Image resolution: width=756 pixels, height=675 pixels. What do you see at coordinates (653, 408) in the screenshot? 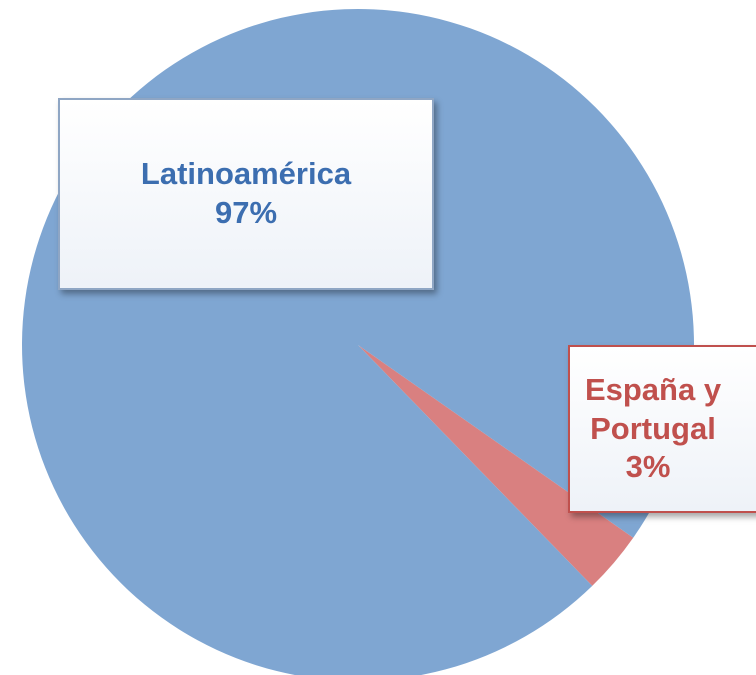
I see `category-label: España y Portugal` at bounding box center [653, 408].